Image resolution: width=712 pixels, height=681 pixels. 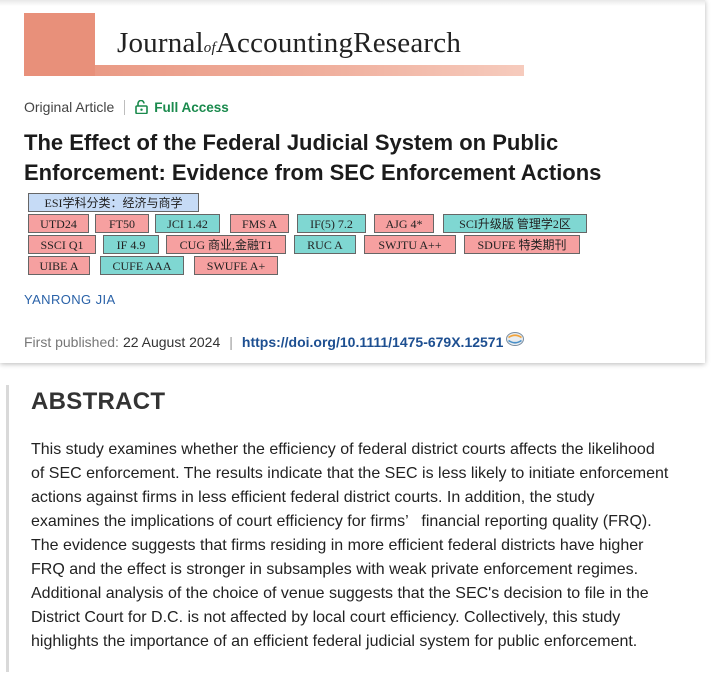 I want to click on access-label: Full Access, so click(x=191, y=107).